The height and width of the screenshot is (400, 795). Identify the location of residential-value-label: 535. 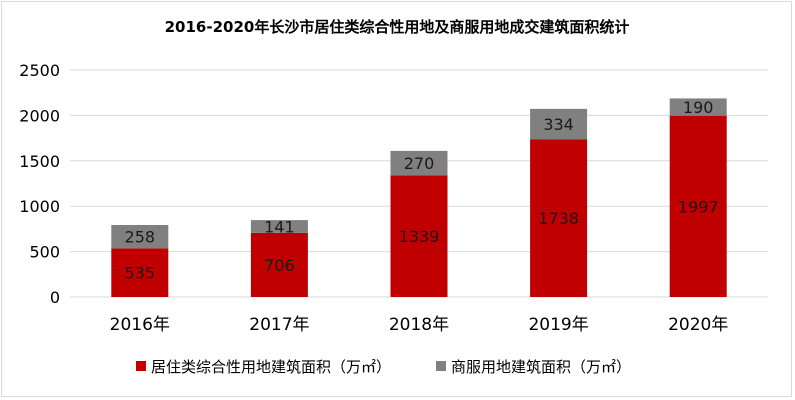
(140, 273).